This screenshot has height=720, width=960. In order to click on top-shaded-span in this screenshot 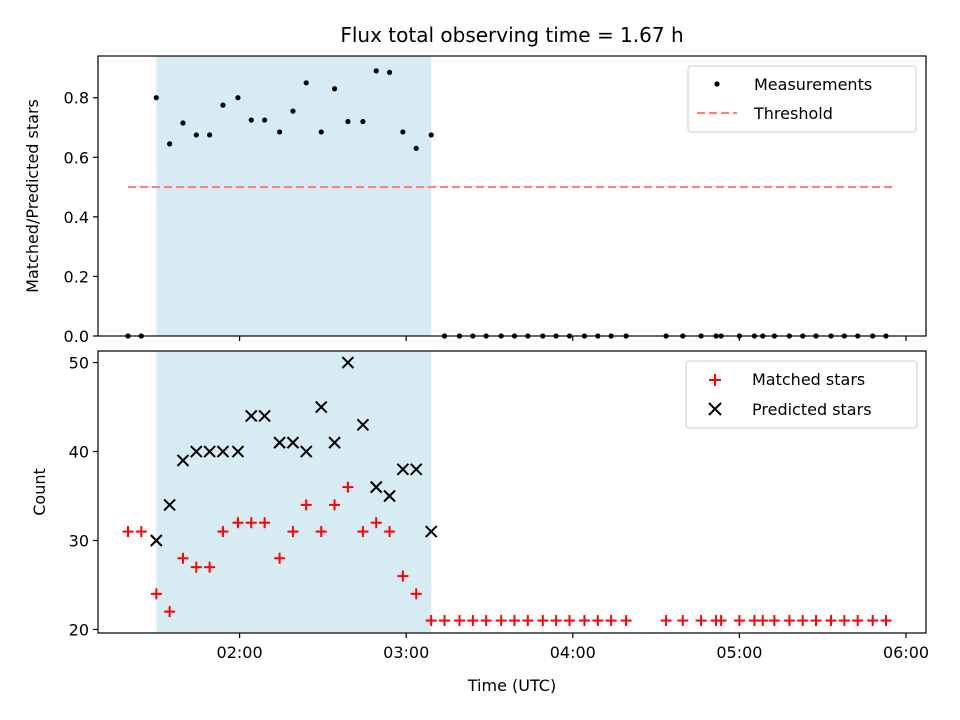, I will do `click(294, 196)`.